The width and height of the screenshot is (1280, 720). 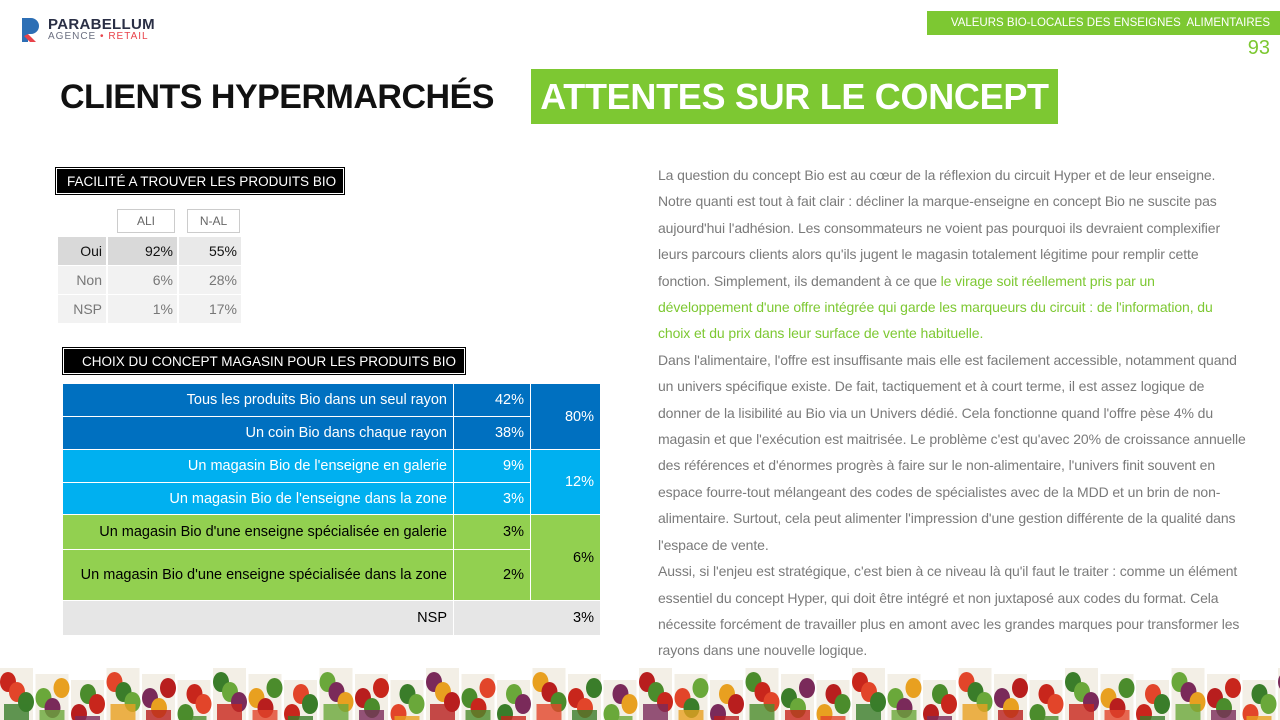 I want to click on cell: 2%, so click(x=492, y=575).